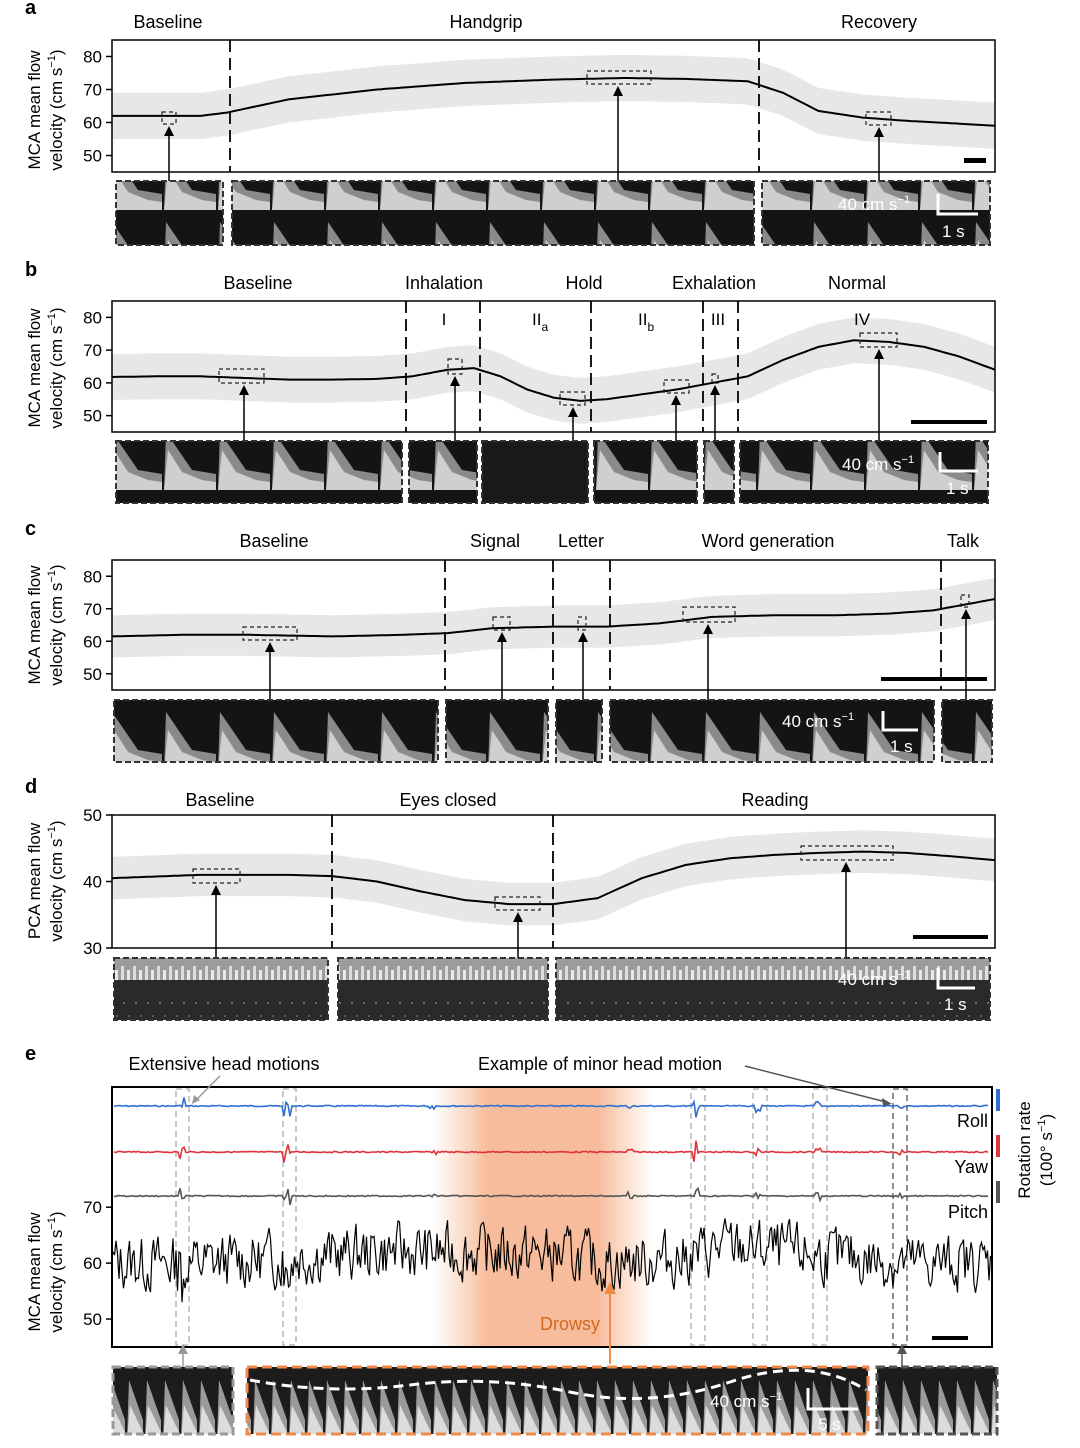 Image resolution: width=1080 pixels, height=1448 pixels. I want to click on scale-bar-d: 40 cm s−1 1 s, so click(906, 991).